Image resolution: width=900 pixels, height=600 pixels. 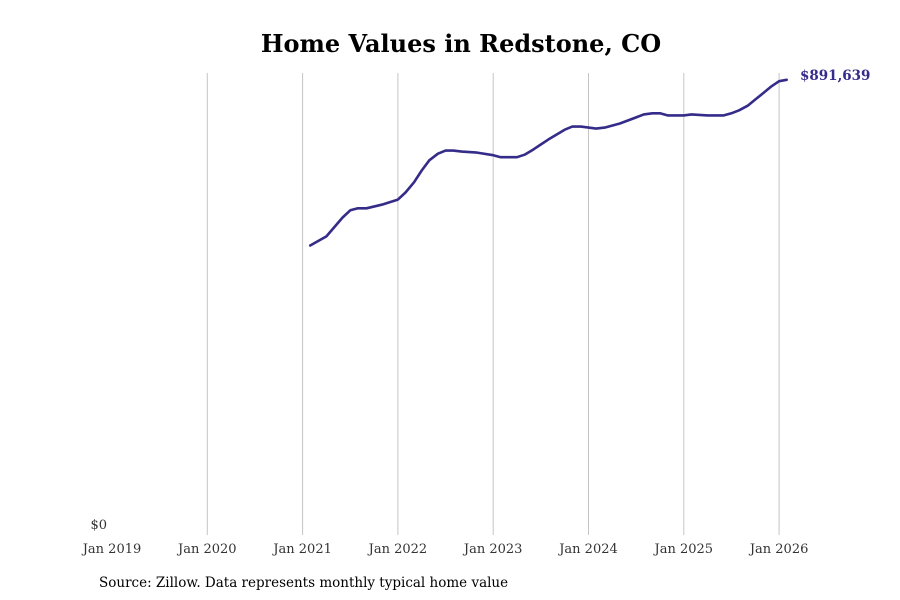 I want to click on x-tick-label: Jan 2024, so click(x=587, y=549).